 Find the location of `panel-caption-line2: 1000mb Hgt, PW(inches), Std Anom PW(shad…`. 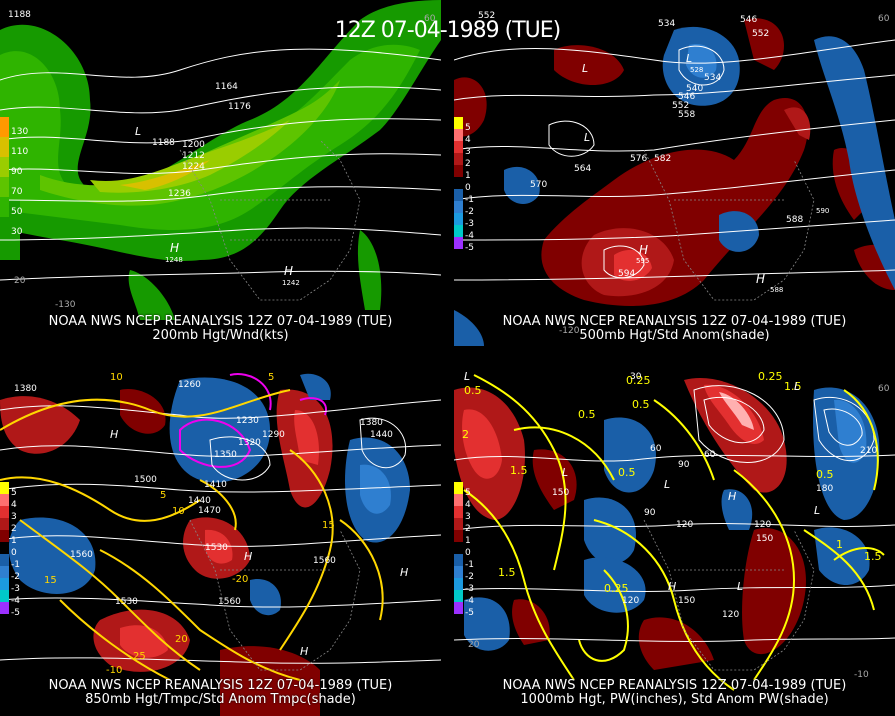

panel-caption-line2: 1000mb Hgt, PW(inches), Std Anom PW(shad… is located at coordinates (674, 699).